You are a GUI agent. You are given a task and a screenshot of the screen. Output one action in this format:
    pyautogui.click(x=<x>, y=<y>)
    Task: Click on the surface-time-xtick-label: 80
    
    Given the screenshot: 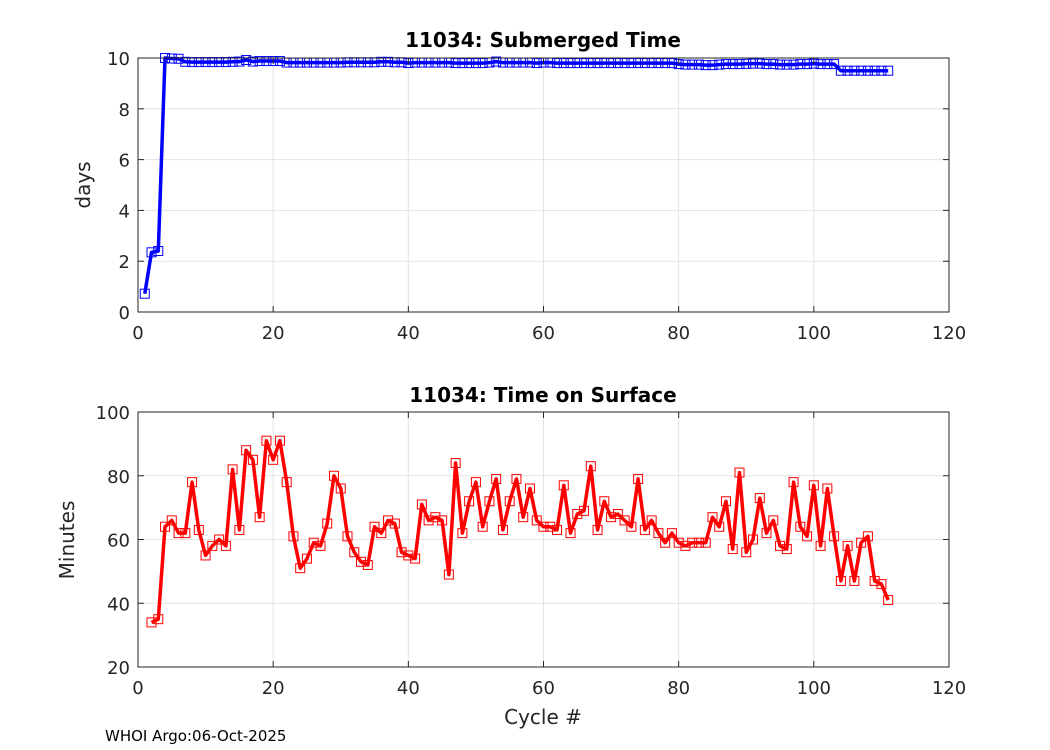 What is the action you would take?
    pyautogui.click(x=678, y=688)
    